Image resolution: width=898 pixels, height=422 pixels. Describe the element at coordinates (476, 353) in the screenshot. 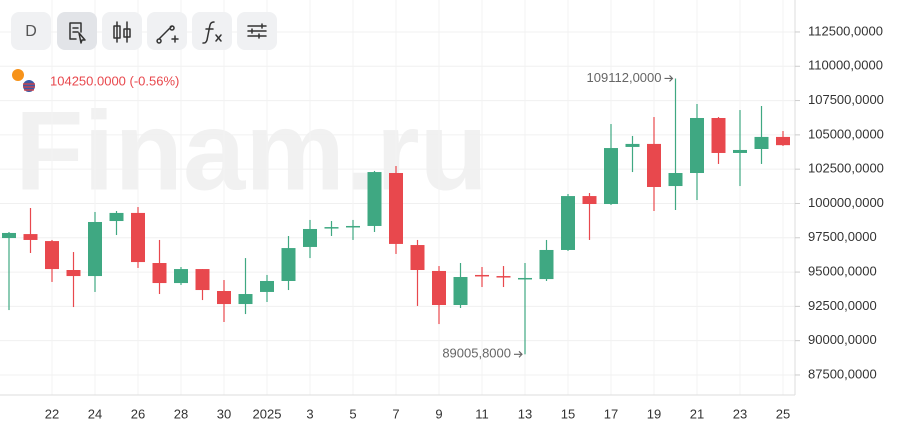

I see `annotation-label: 89005,8000` at that location.